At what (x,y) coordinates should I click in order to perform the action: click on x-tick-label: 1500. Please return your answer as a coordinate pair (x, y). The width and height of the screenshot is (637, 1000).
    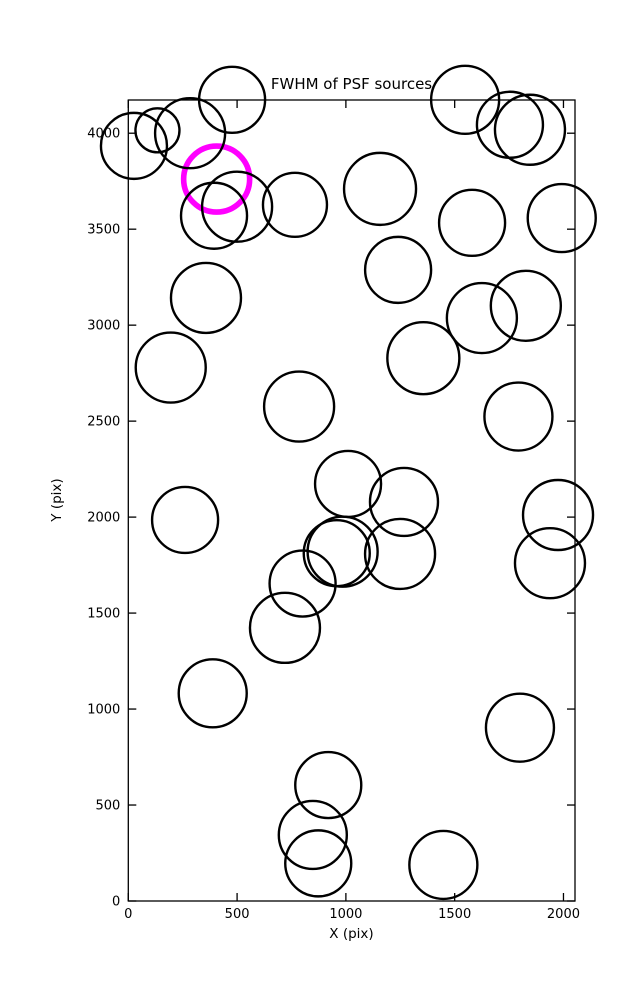
    Looking at the image, I should click on (454, 914).